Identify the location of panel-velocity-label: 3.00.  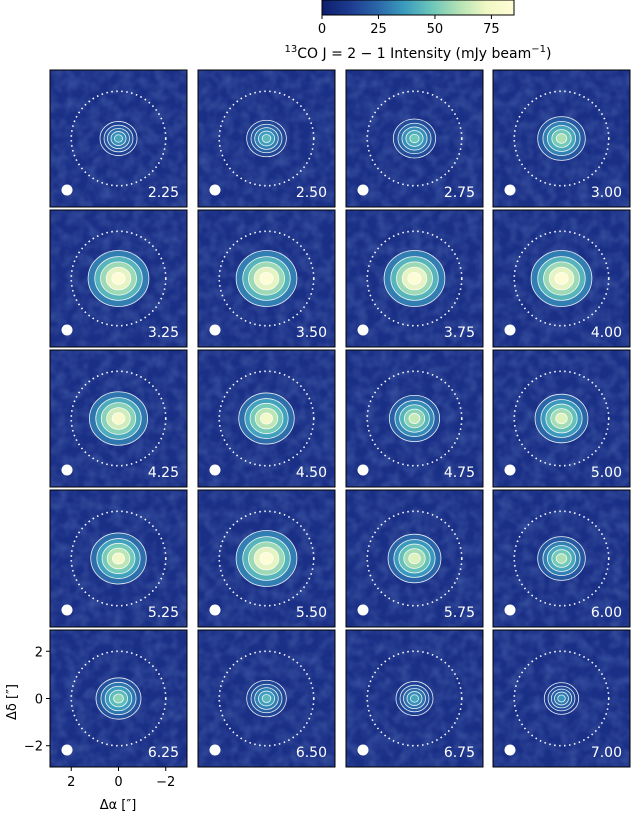
(606, 193).